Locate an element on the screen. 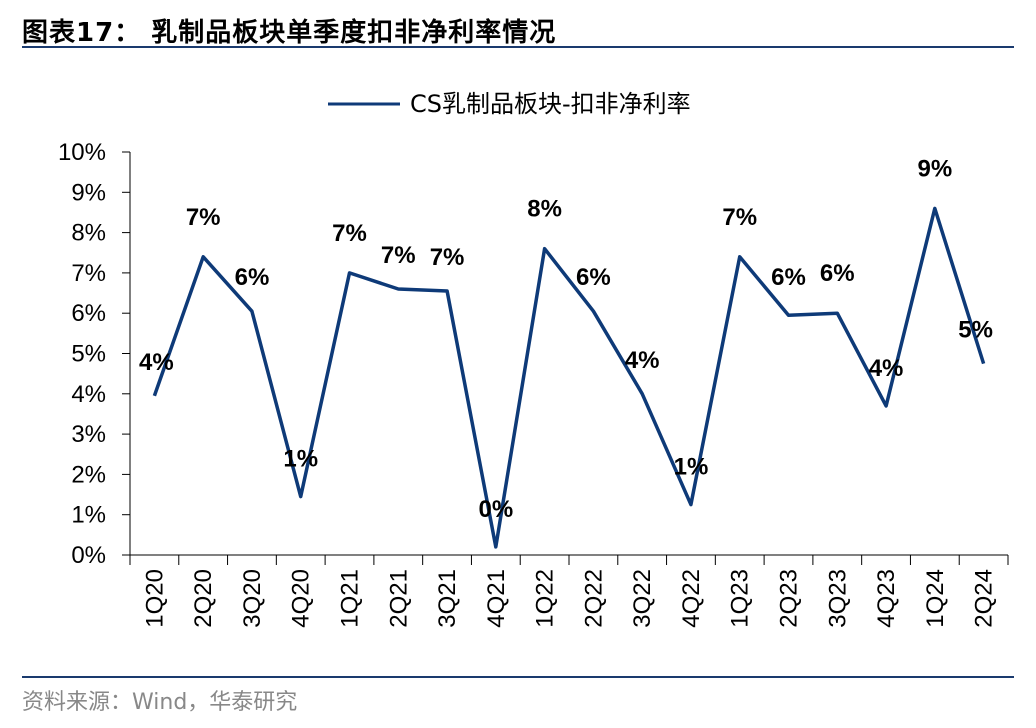 The image size is (1036, 728). y-tick-label: 6% is located at coordinates (88, 313).